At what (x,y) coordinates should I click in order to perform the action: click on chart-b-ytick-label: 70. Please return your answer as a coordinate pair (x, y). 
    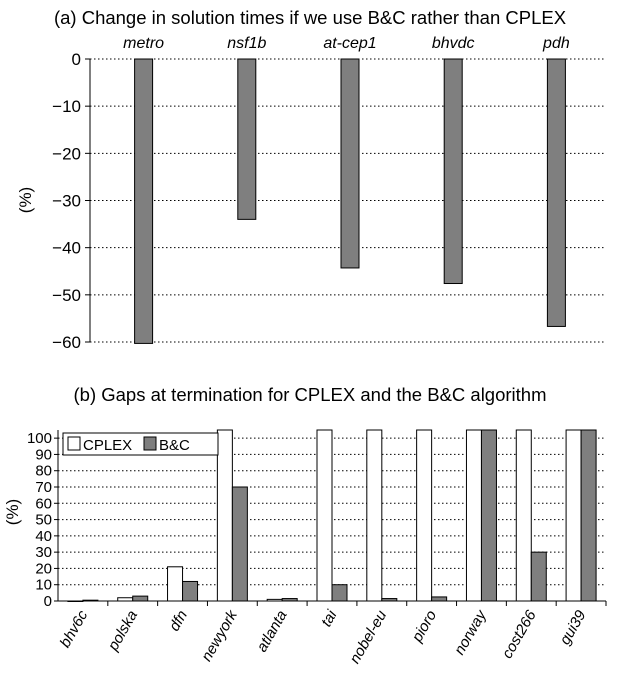
    Looking at the image, I should click on (43, 487).